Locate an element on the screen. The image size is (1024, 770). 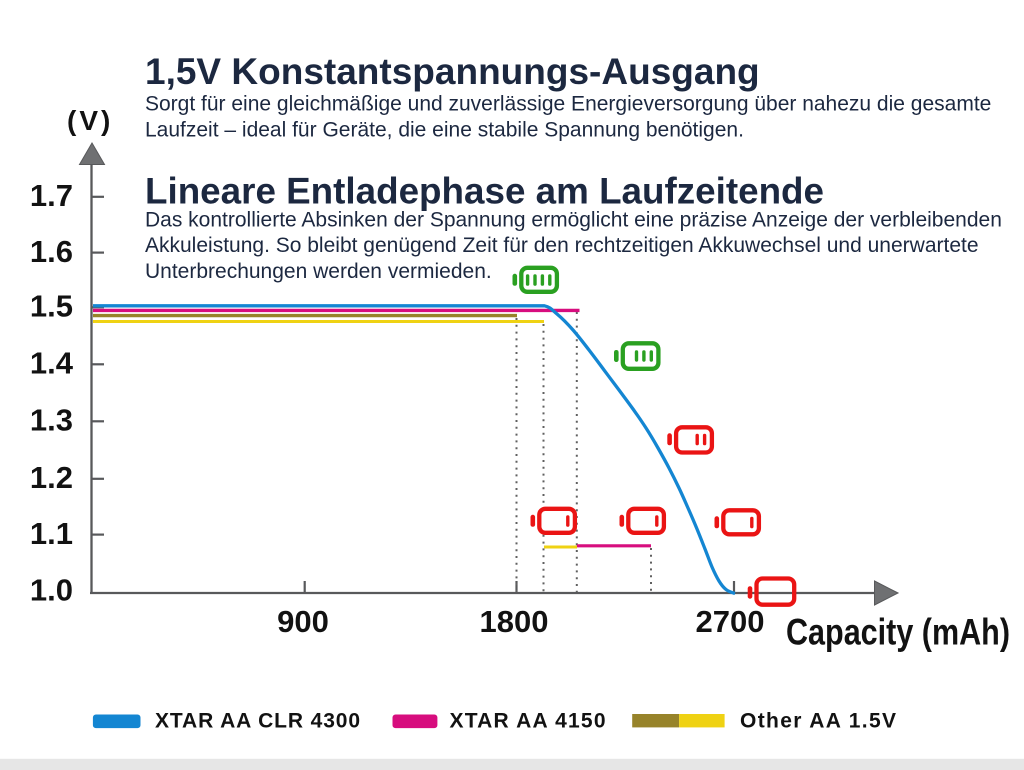
svg-text: 1.3 is located at coordinates (51, 420).